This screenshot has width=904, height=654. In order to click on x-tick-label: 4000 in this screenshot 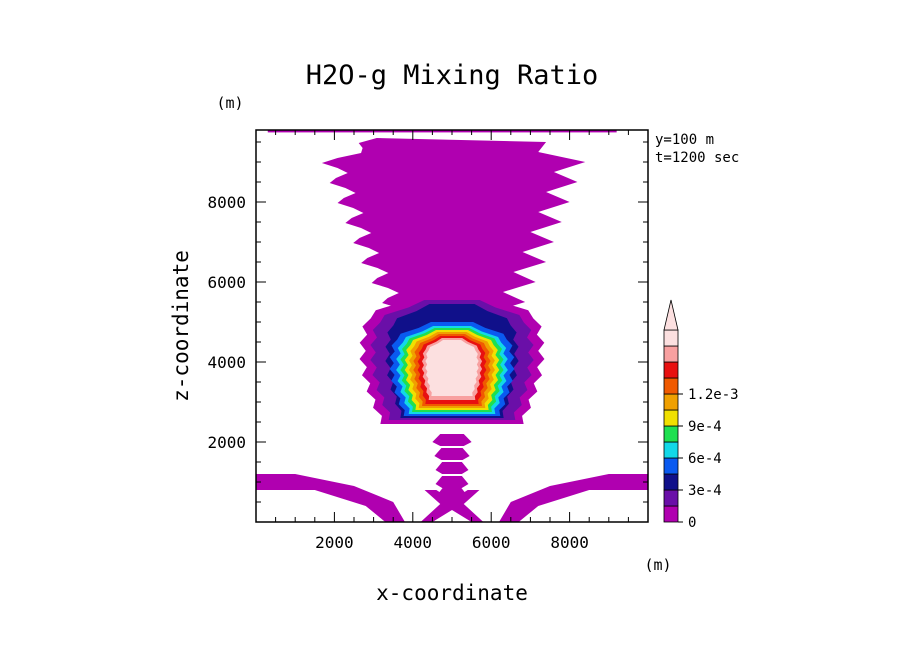, I will do `click(413, 542)`.